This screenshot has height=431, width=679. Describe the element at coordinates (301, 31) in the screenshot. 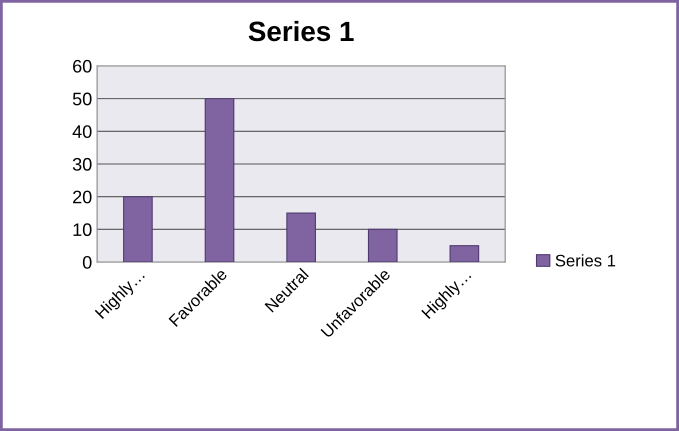

I see `chart-title: Series 1` at that location.